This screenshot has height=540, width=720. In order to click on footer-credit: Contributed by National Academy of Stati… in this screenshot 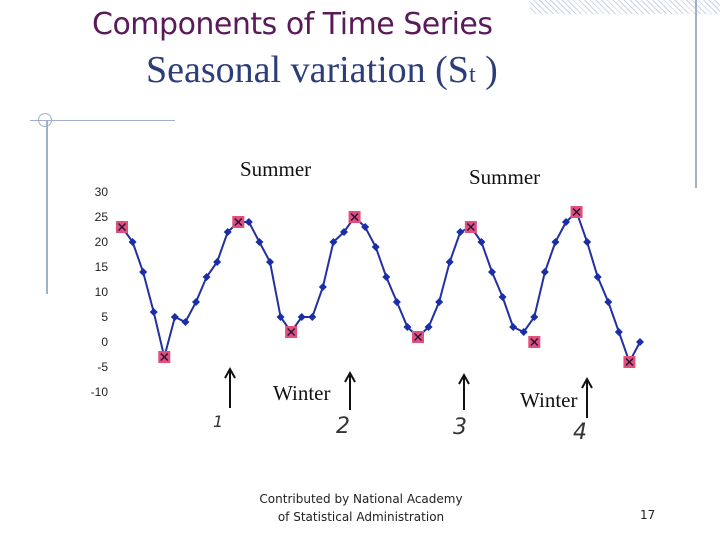, I will do `click(361, 508)`.